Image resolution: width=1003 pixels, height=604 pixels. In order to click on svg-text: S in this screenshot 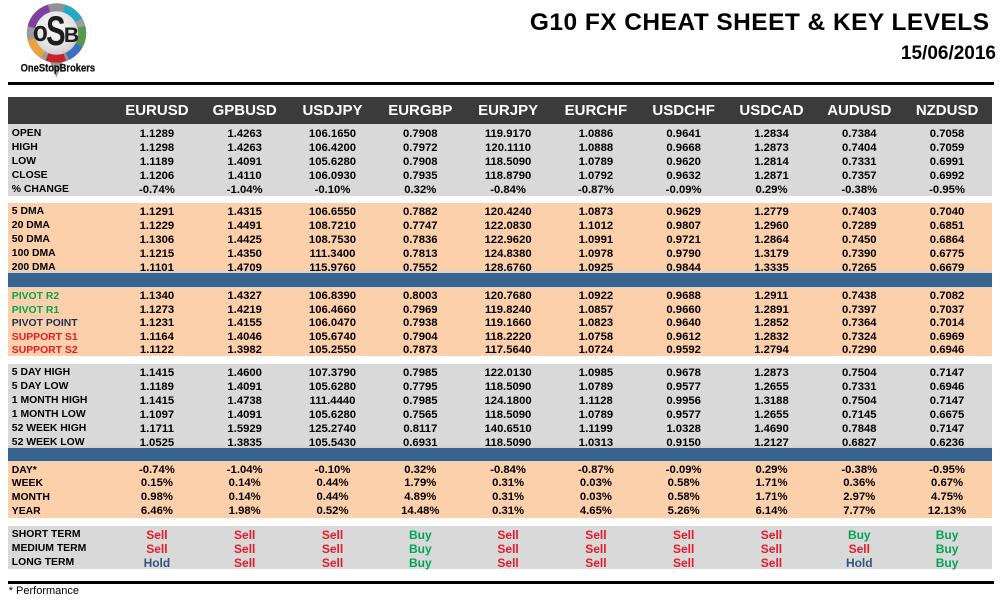, I will do `click(56, 30)`.